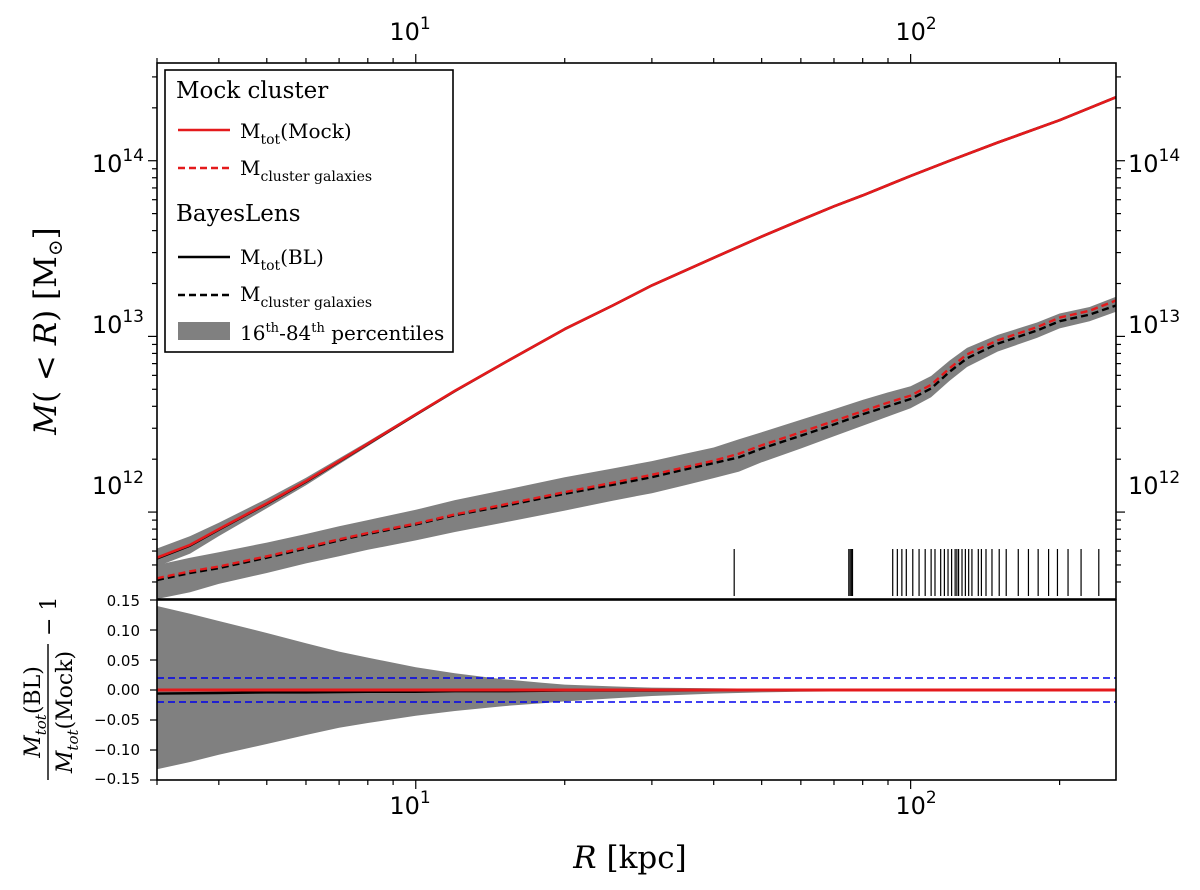  I want to click on bottom-y-tick-label-6: −0.15, so click(117, 779).